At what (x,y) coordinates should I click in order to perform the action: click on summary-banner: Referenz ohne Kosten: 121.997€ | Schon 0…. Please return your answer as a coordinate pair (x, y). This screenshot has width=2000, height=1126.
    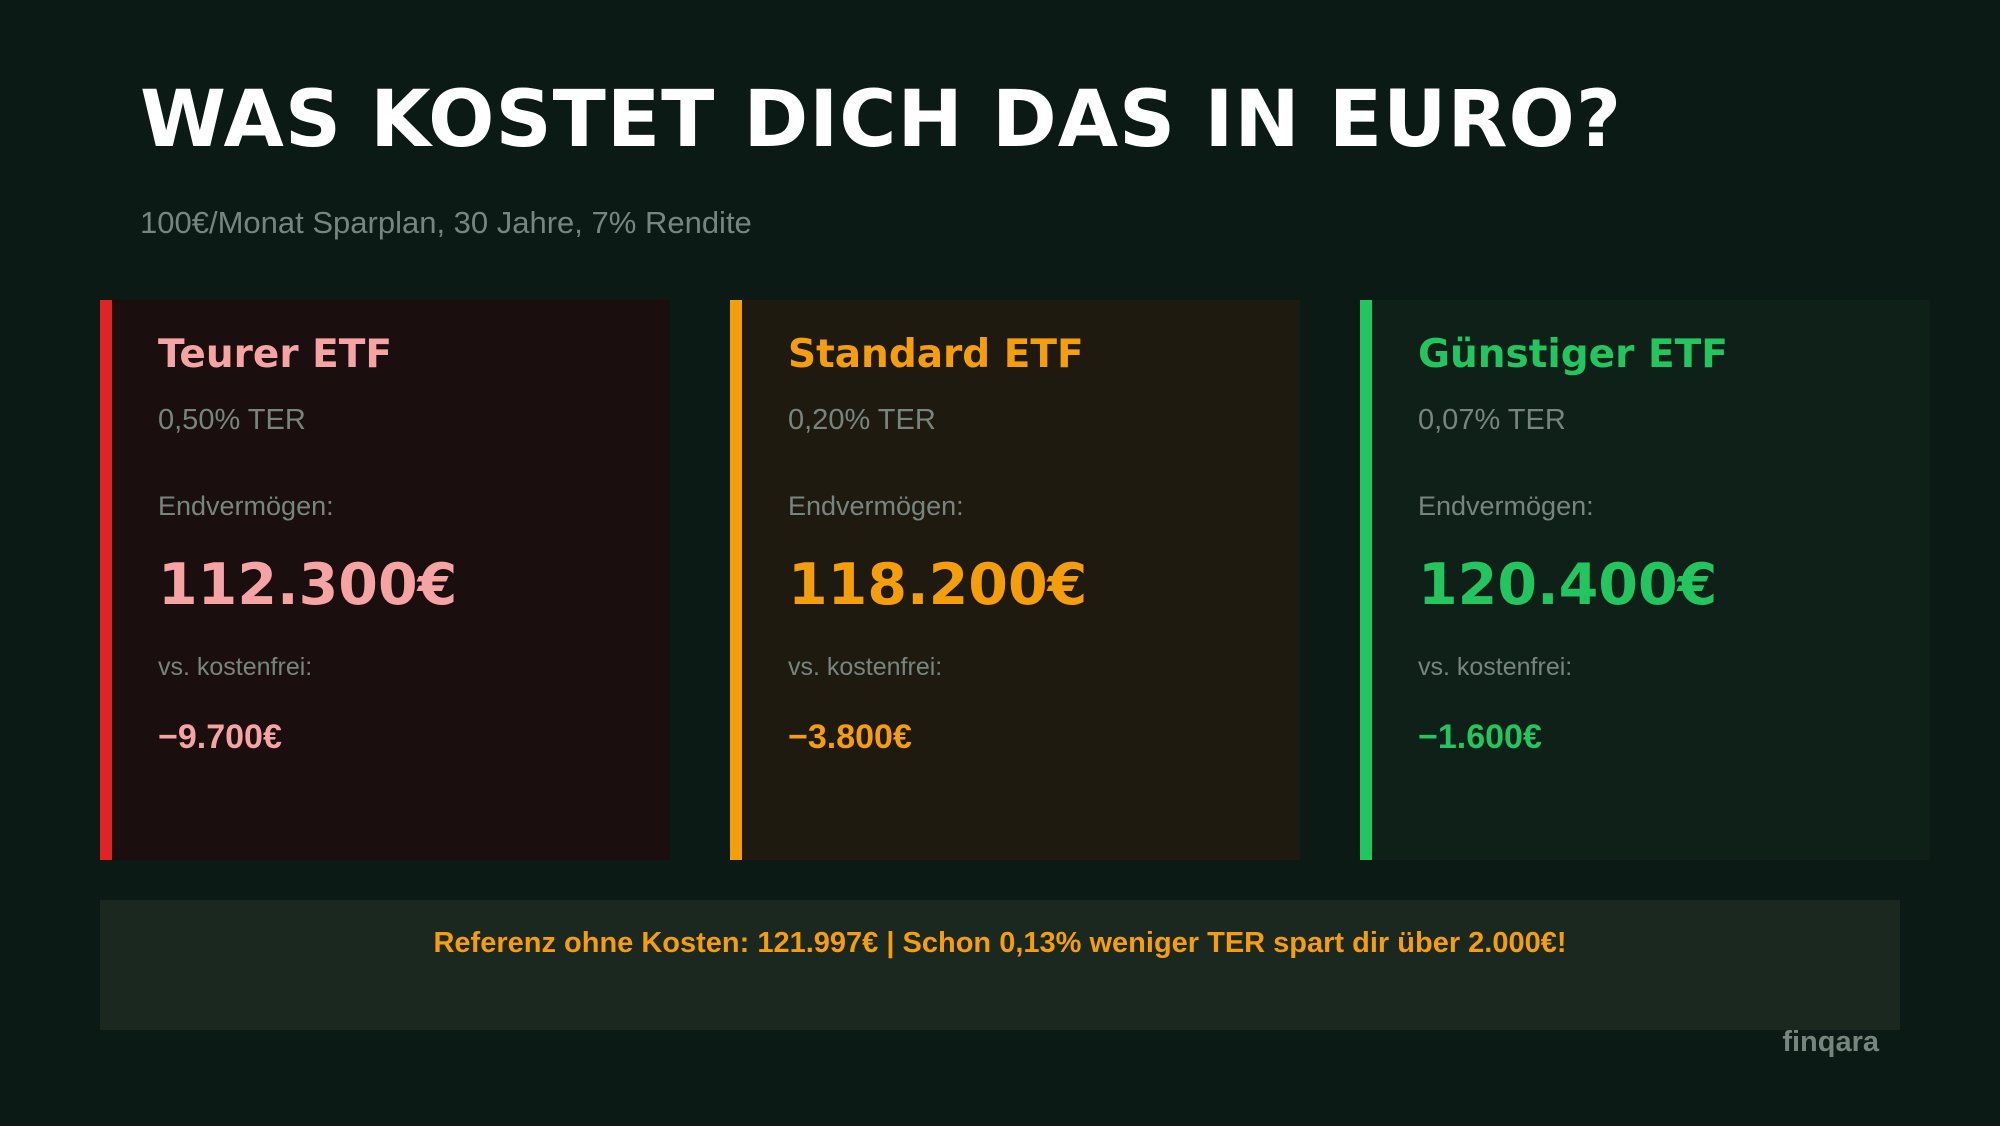
    Looking at the image, I should click on (1000, 965).